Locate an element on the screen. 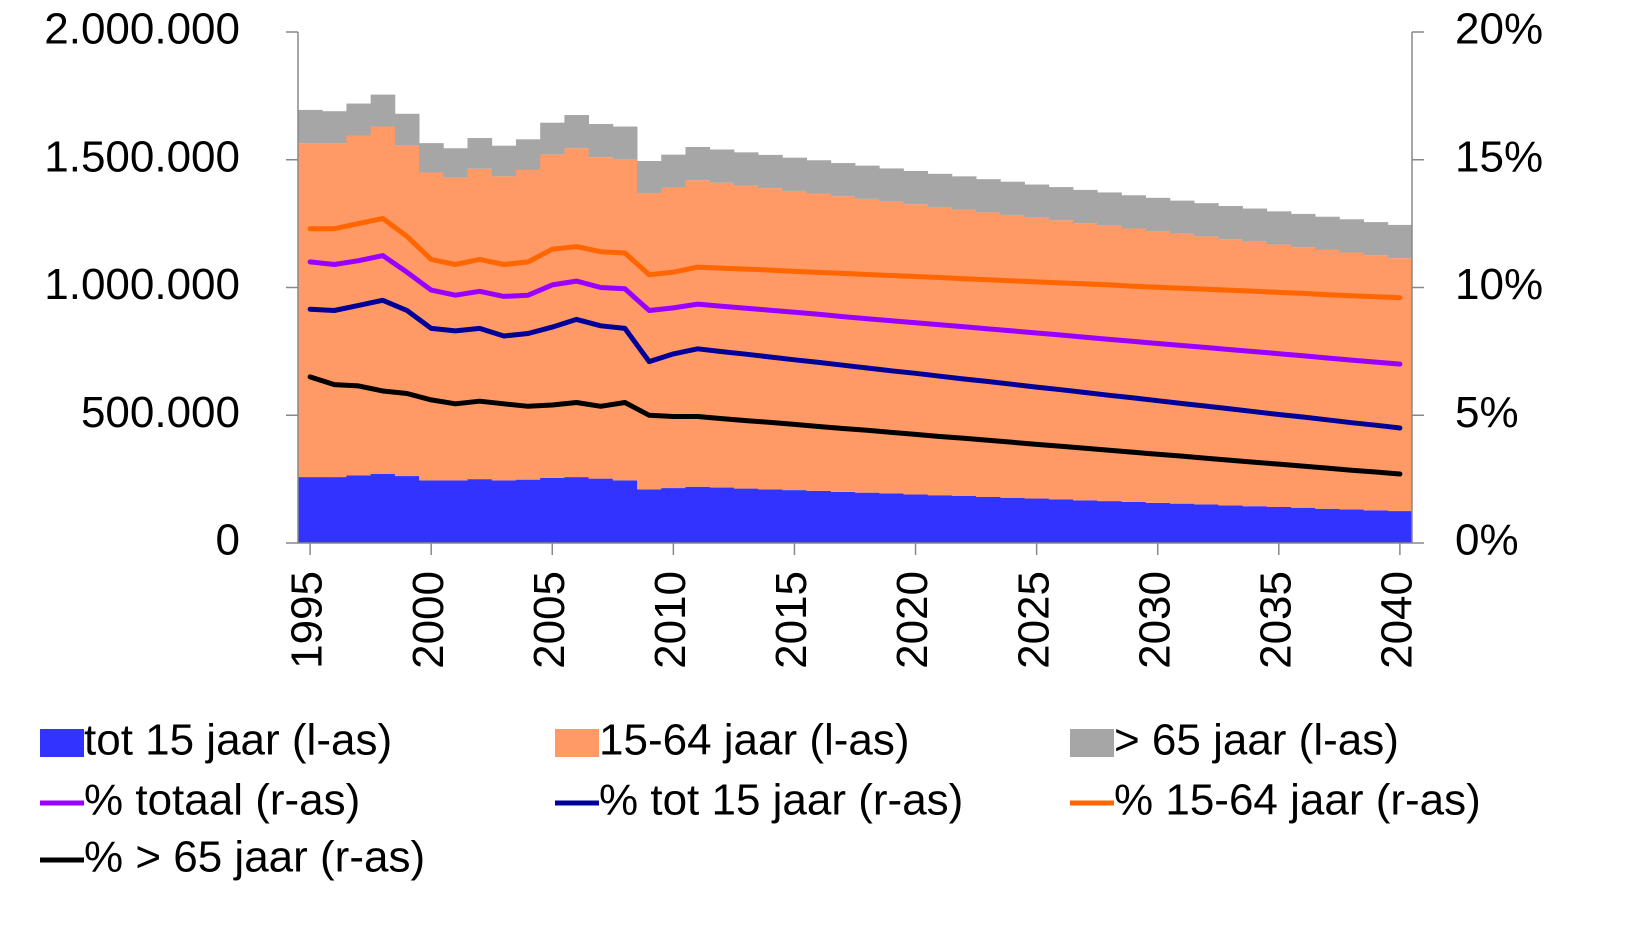  legend-label: tot 15 jaar (l-as) is located at coordinates (238, 740).